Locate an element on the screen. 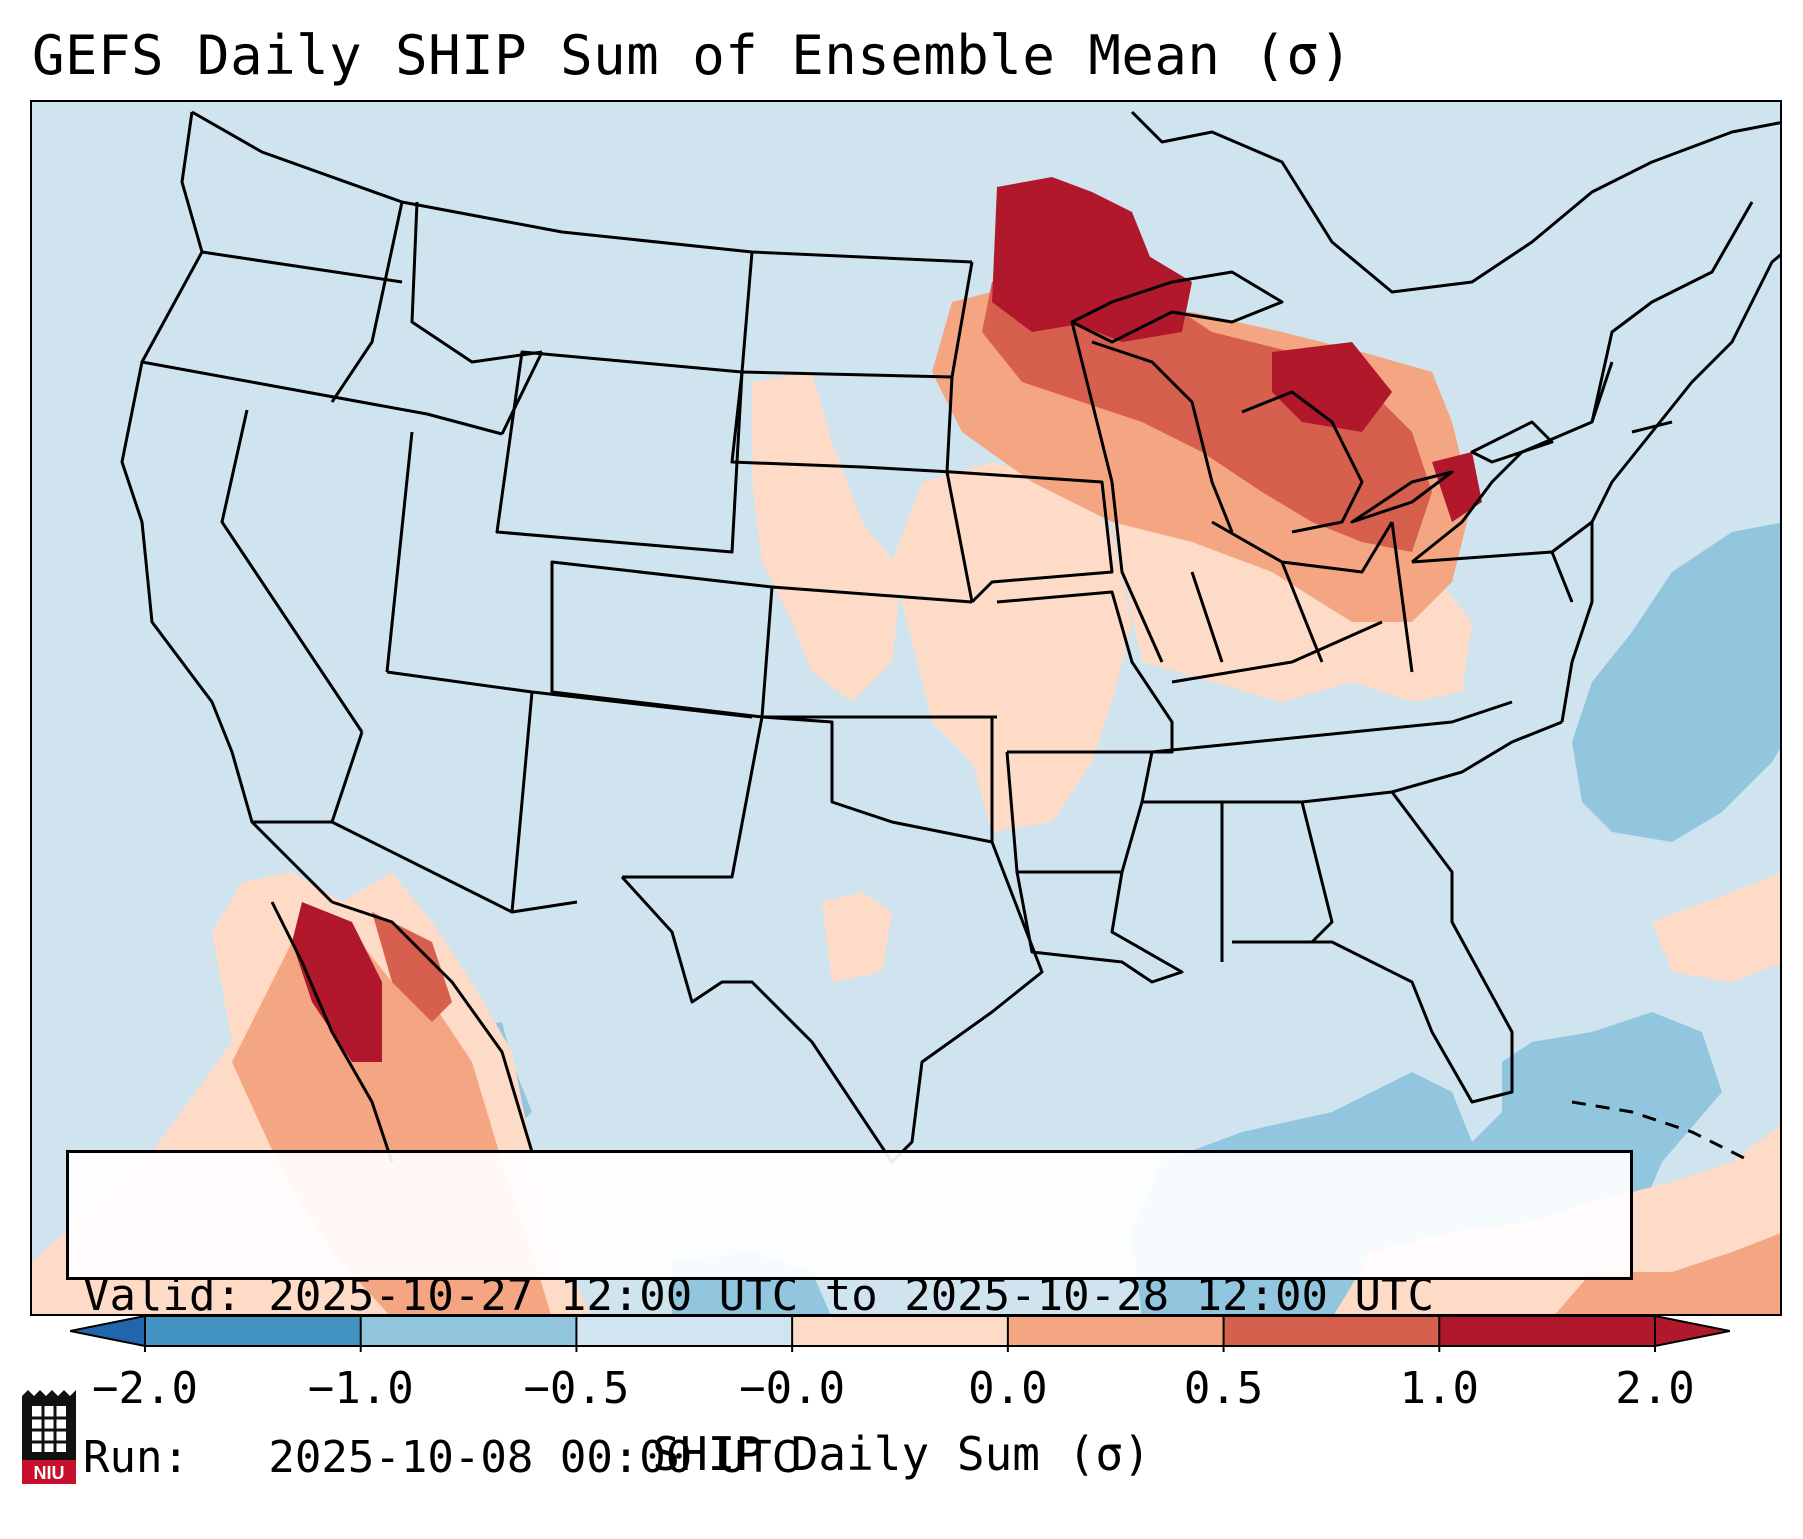 This screenshot has height=1539, width=1803. missouri is located at coordinates (1085, 672).